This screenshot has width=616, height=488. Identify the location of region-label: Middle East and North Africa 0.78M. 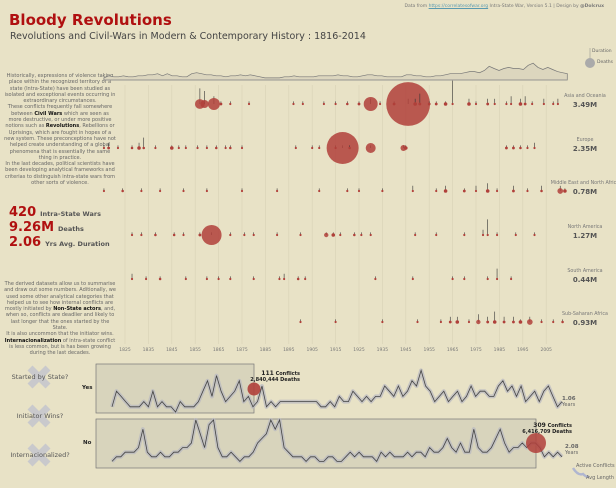
(583, 188).